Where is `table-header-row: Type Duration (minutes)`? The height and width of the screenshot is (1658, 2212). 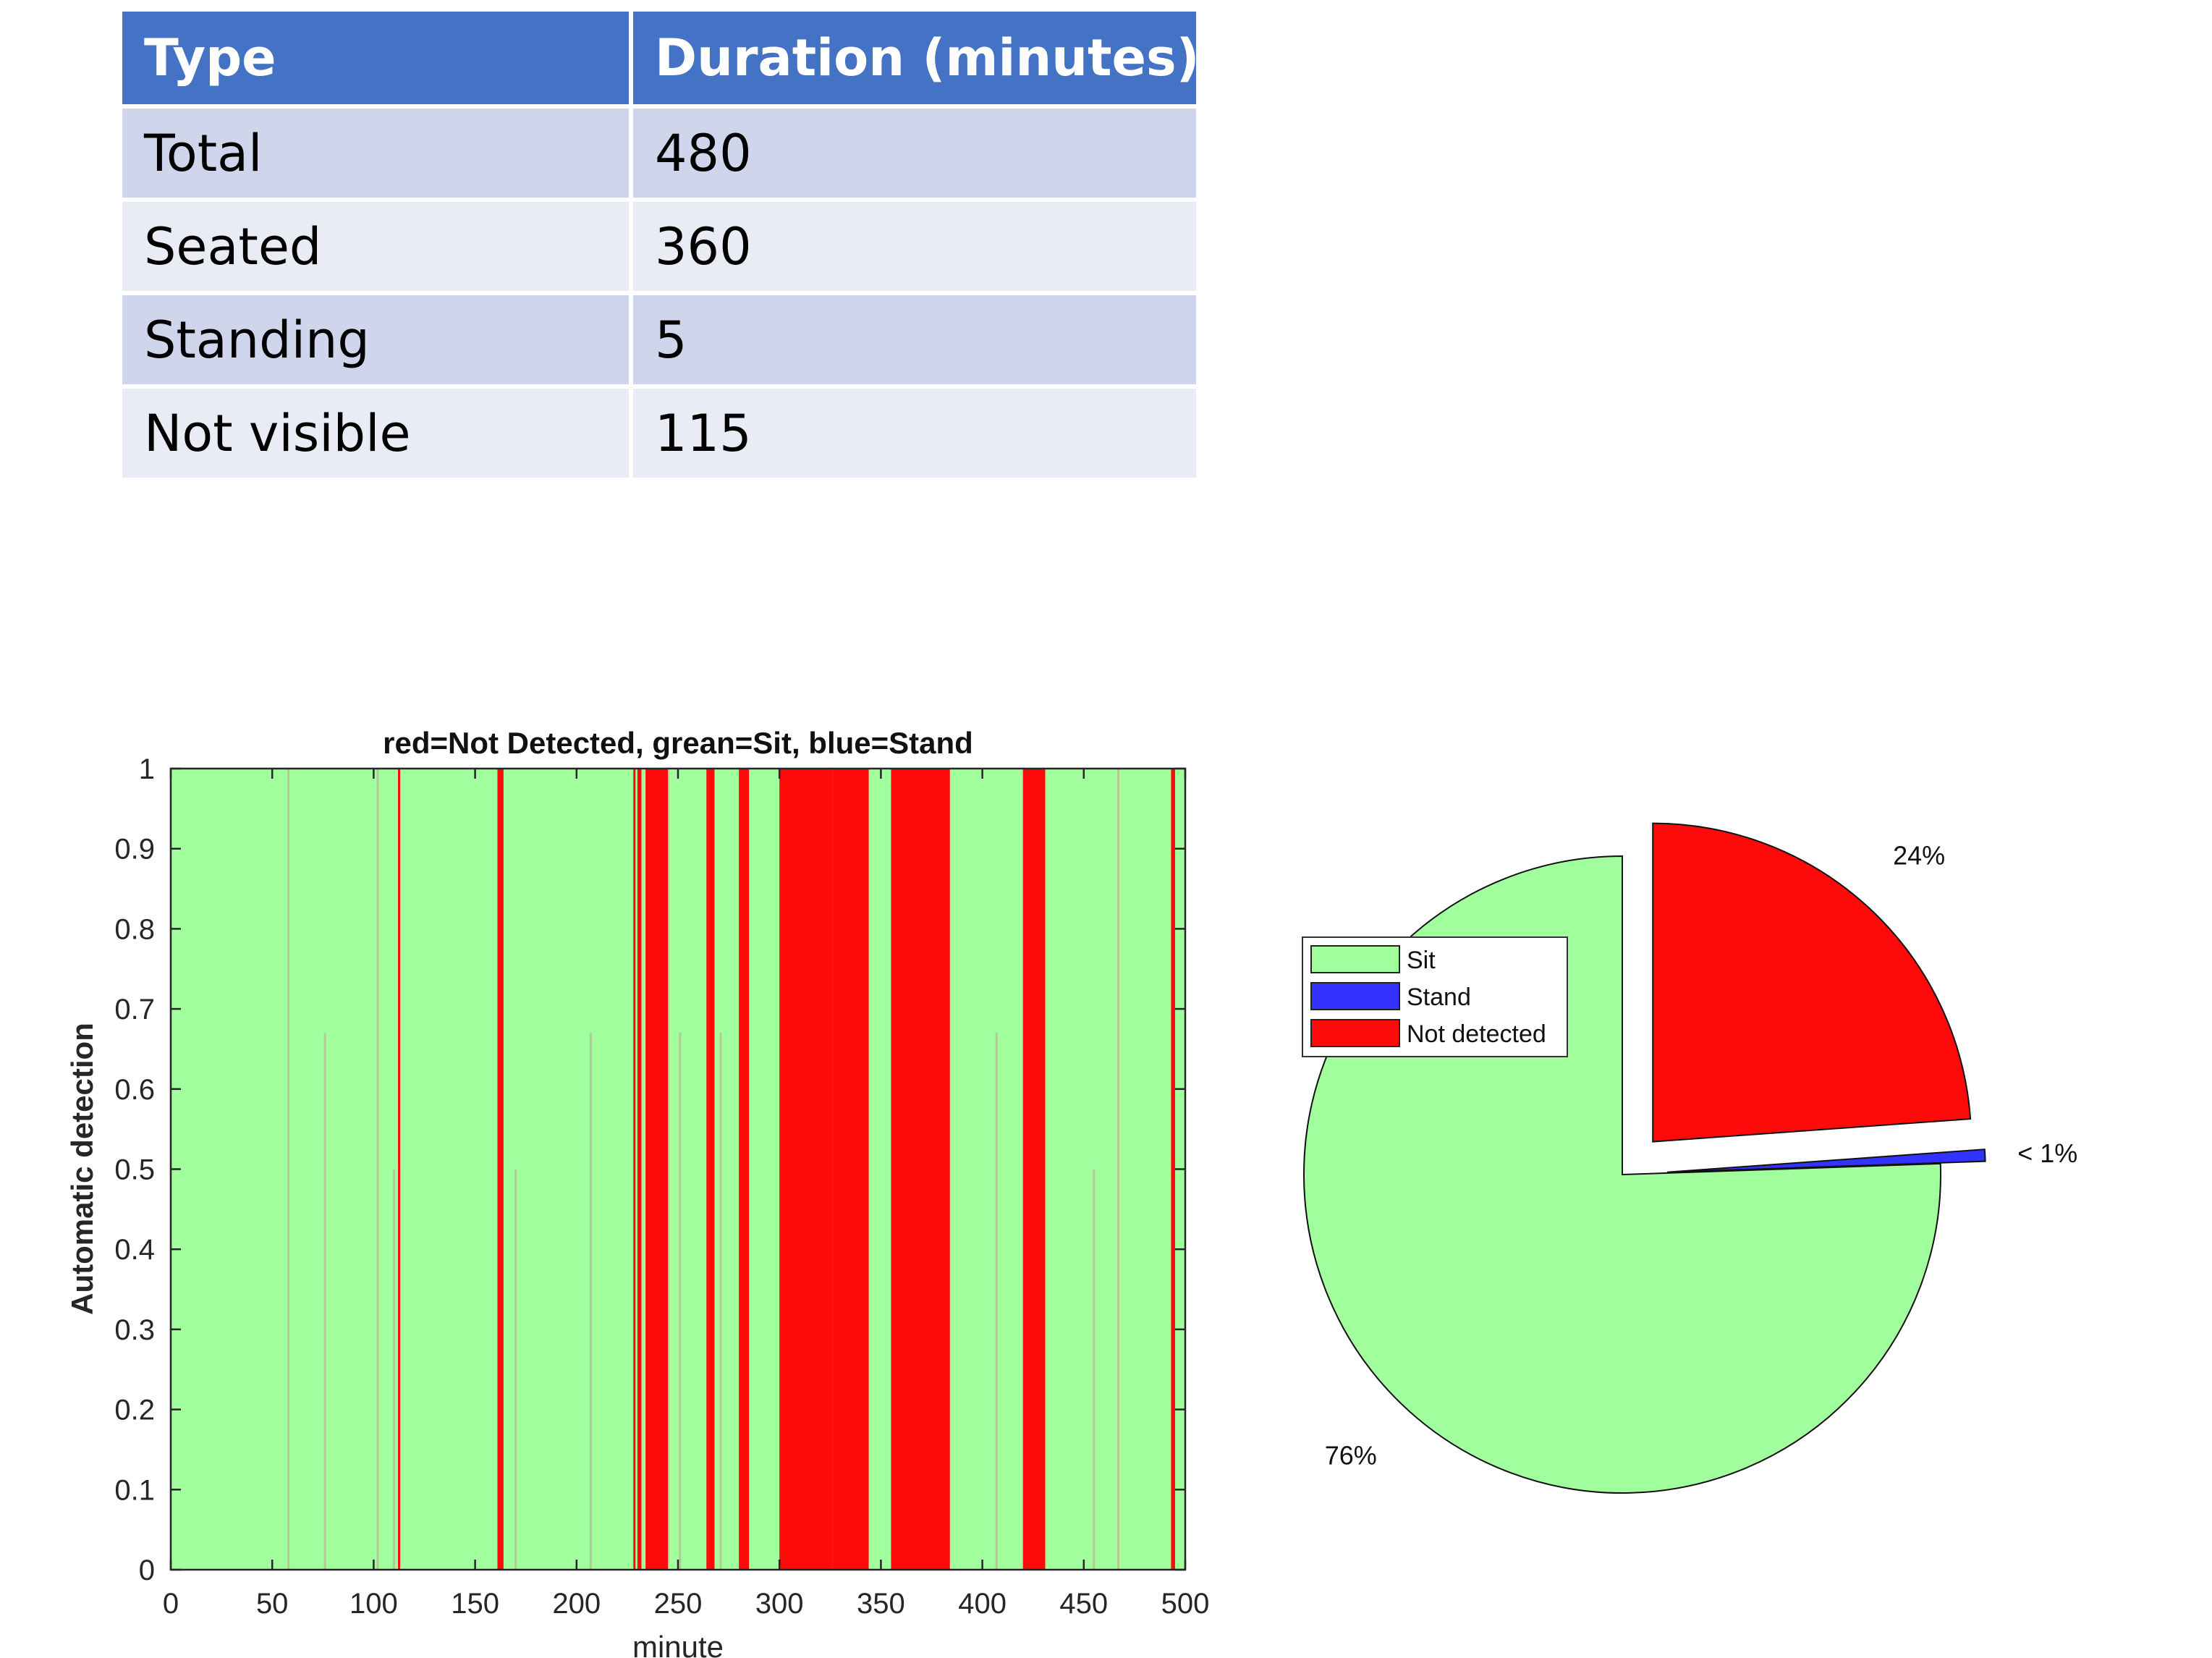 table-header-row: Type Duration (minutes) is located at coordinates (659, 58).